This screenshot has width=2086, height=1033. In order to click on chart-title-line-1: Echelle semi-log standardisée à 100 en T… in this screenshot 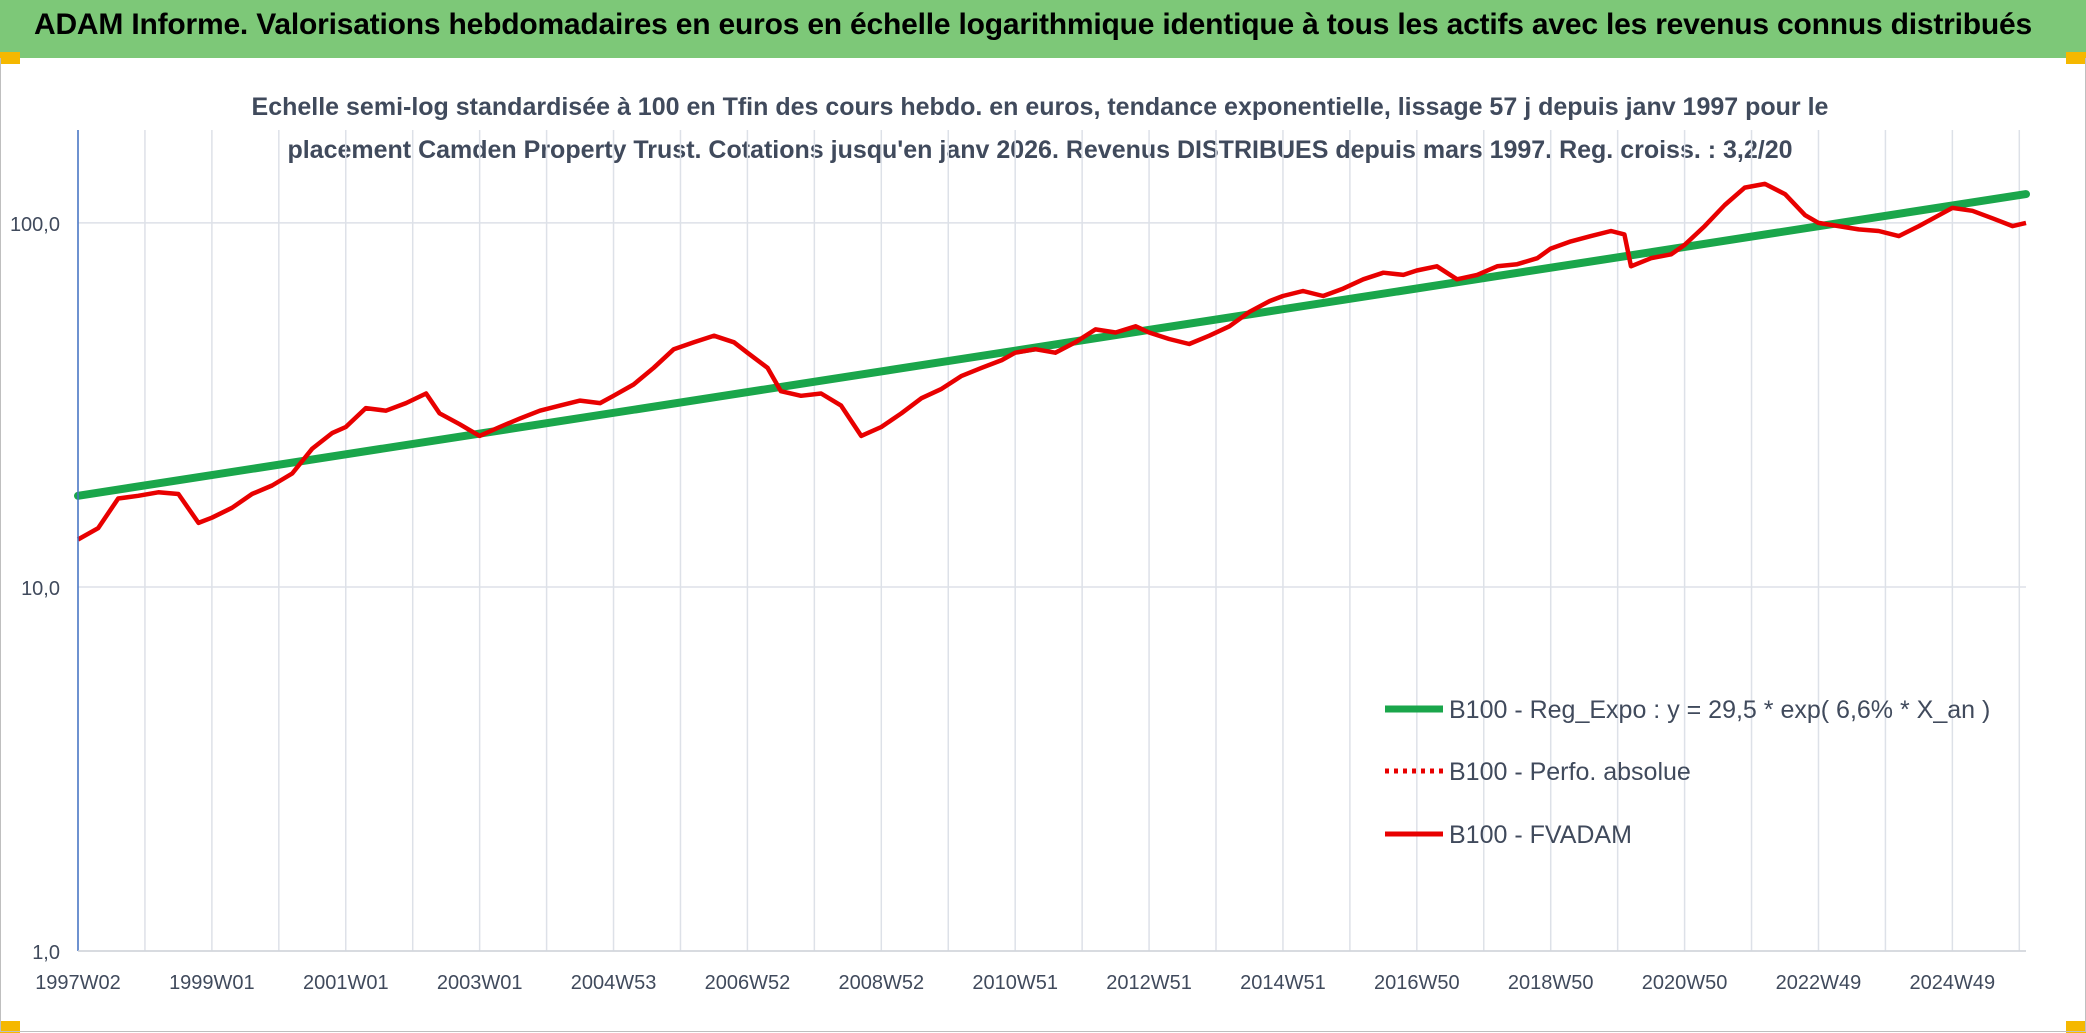, I will do `click(1040, 107)`.